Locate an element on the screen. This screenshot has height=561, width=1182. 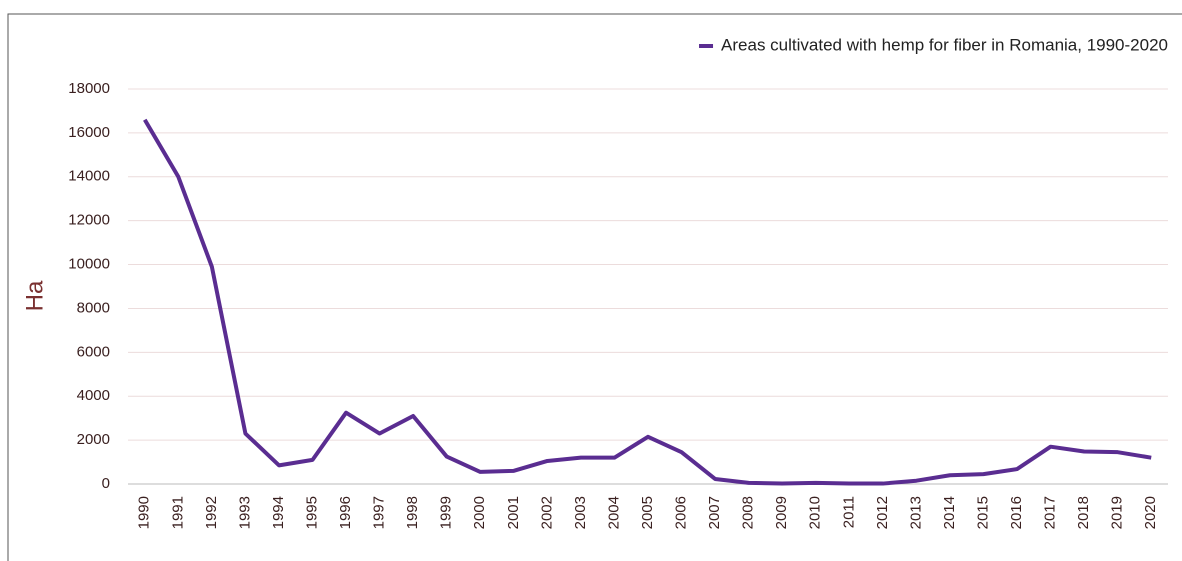
x-tick-label: 2018 is located at coordinates (1083, 512).